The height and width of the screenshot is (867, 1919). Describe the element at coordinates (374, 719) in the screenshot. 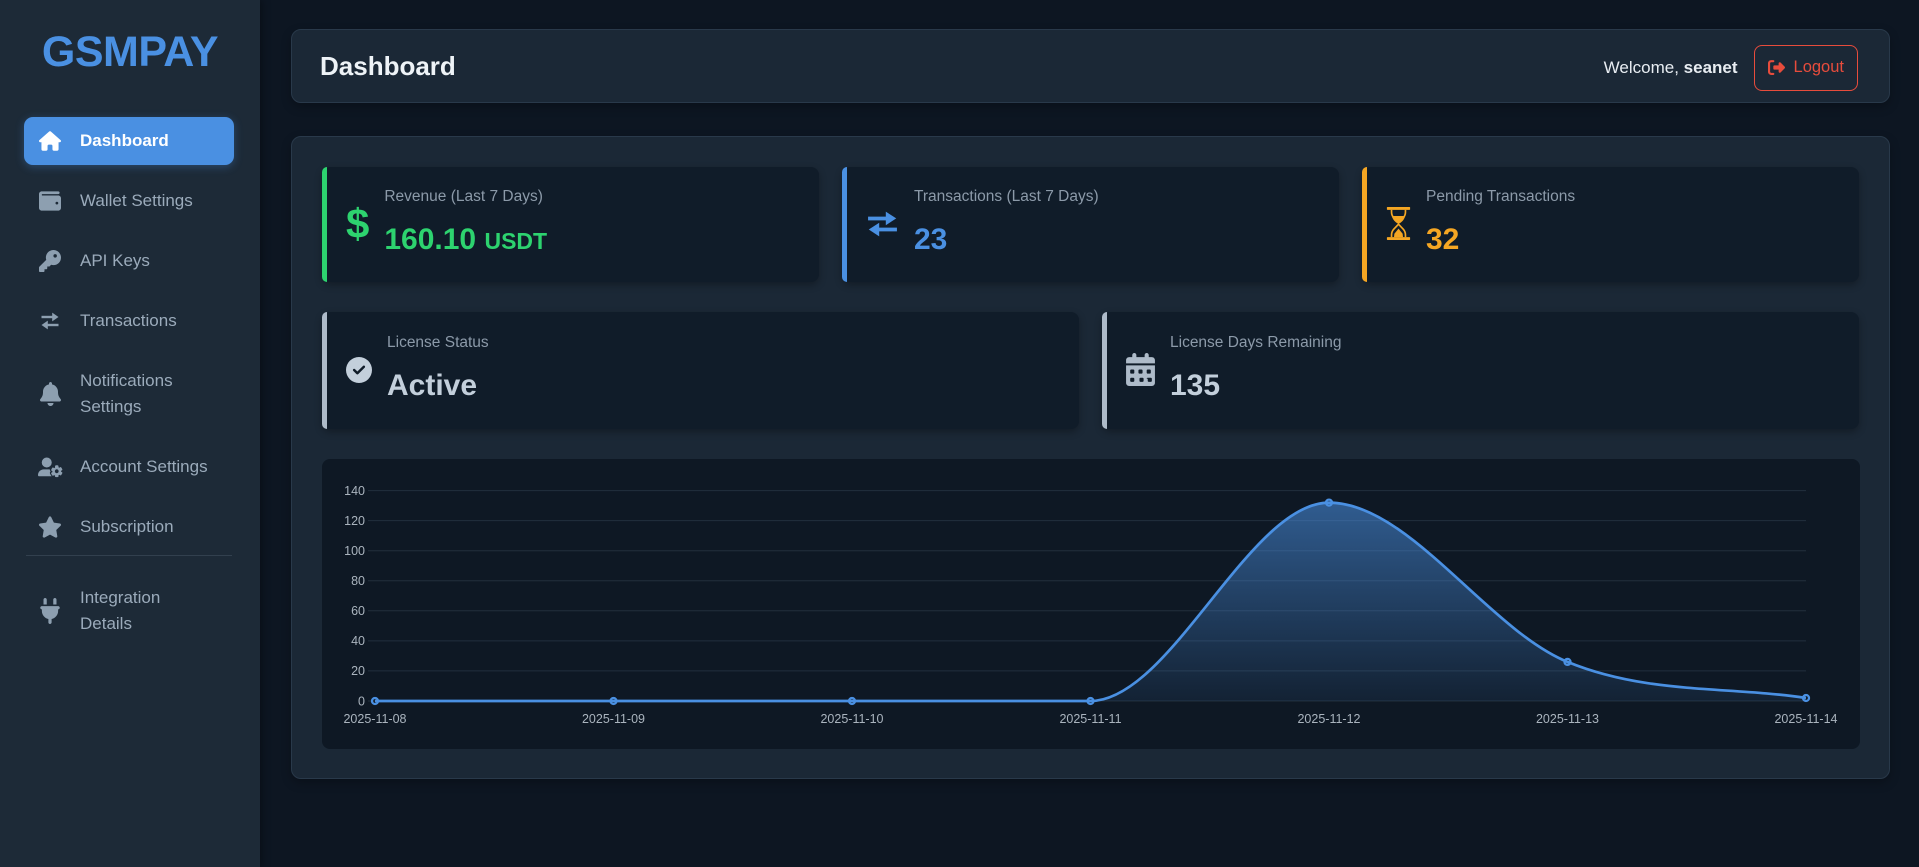

I see `svg-text: 2025-11-08` at that location.